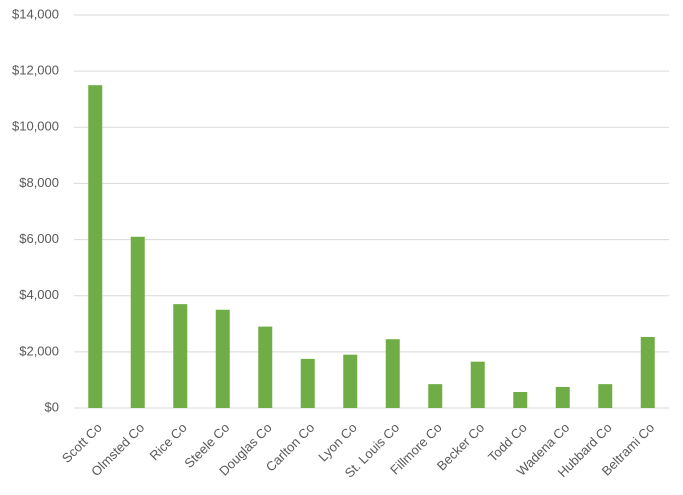  I want to click on y-tick-label: $8,000, so click(39, 182).